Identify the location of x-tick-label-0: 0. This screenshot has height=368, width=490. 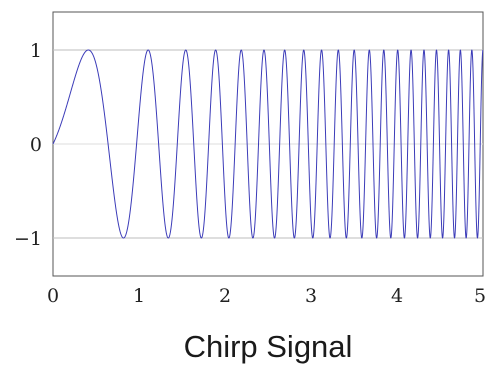
(53, 296).